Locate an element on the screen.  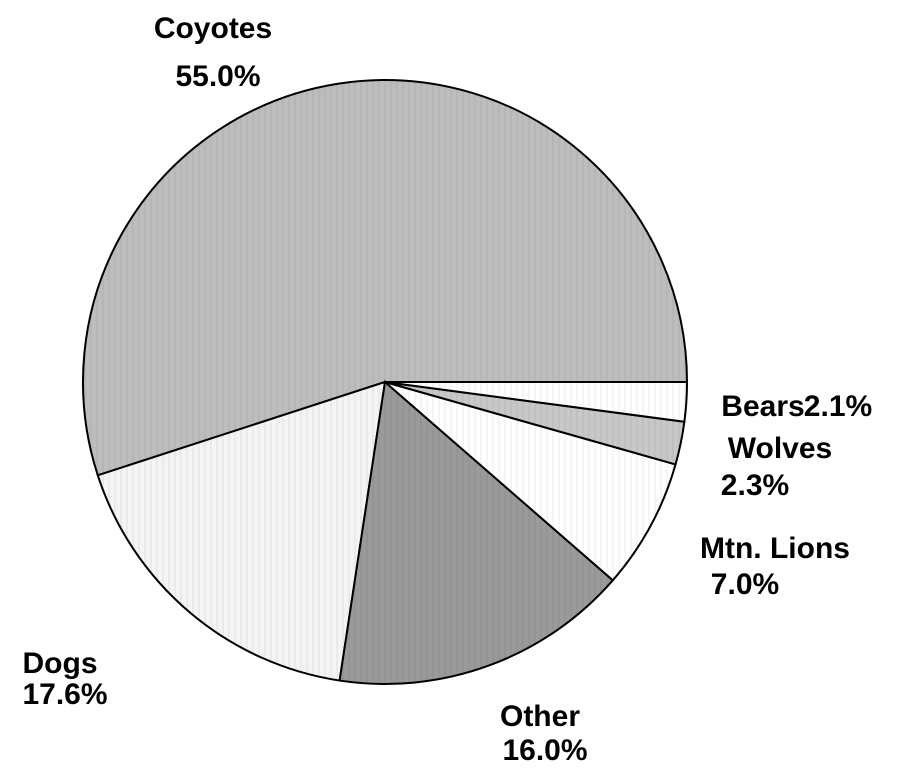
slice-value-label: 55.0% is located at coordinates (217, 76).